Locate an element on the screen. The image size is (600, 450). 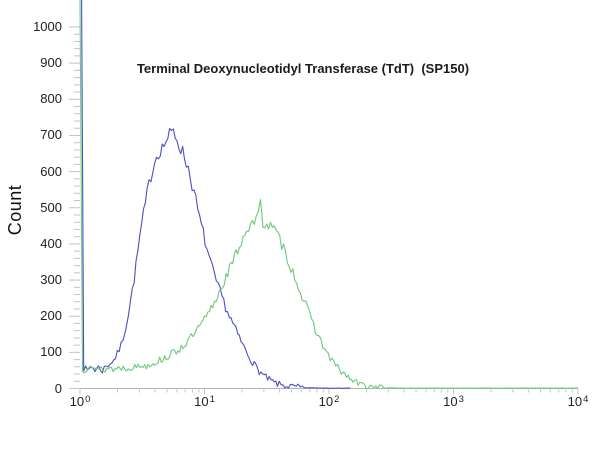
y-tick-label: 400 is located at coordinates (51, 243).